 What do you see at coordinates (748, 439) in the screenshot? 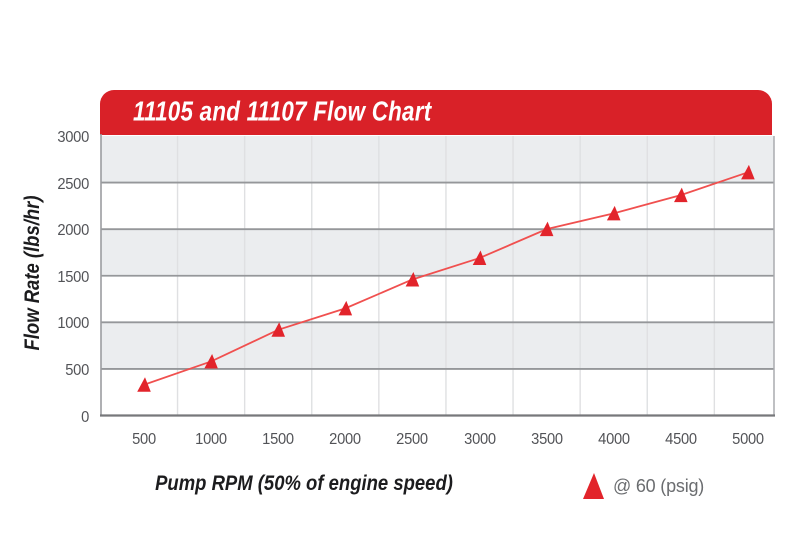
I see `x-tick-label: 5000` at bounding box center [748, 439].